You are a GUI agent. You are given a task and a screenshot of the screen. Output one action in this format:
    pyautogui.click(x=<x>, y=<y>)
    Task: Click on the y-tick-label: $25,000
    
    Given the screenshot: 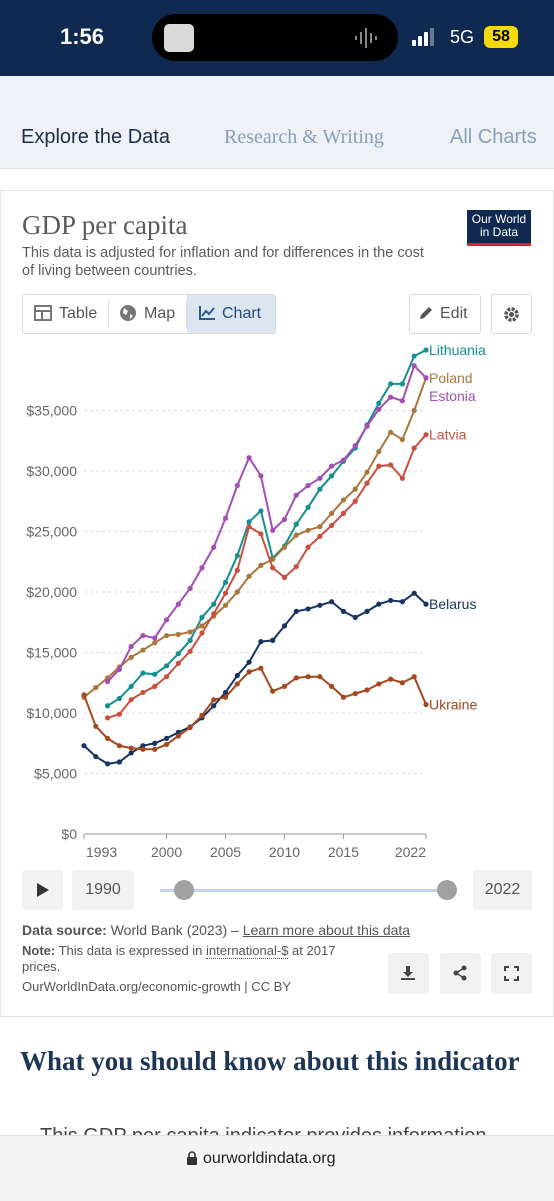 What is the action you would take?
    pyautogui.click(x=51, y=532)
    